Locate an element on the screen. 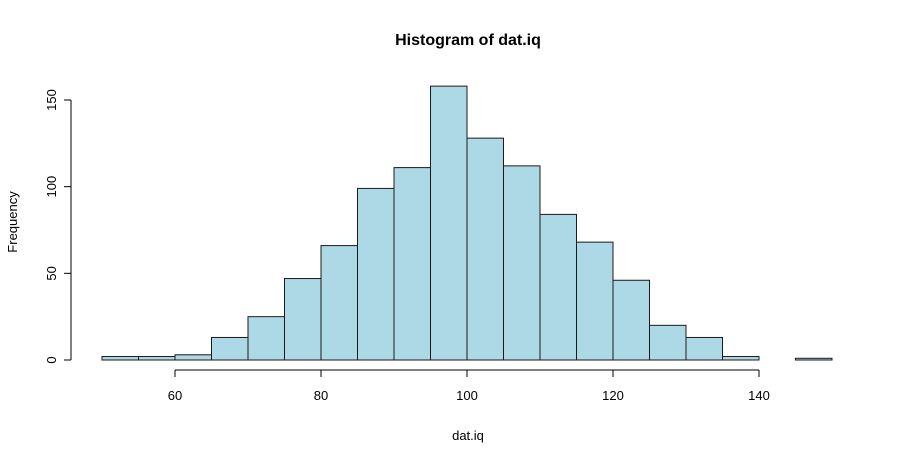 Image resolution: width=899 pixels, height=462 pixels. y-axis: 0 50 100 150 is located at coordinates (58, 226).